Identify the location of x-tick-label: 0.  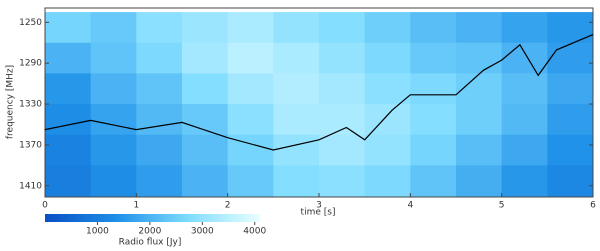
(45, 206).